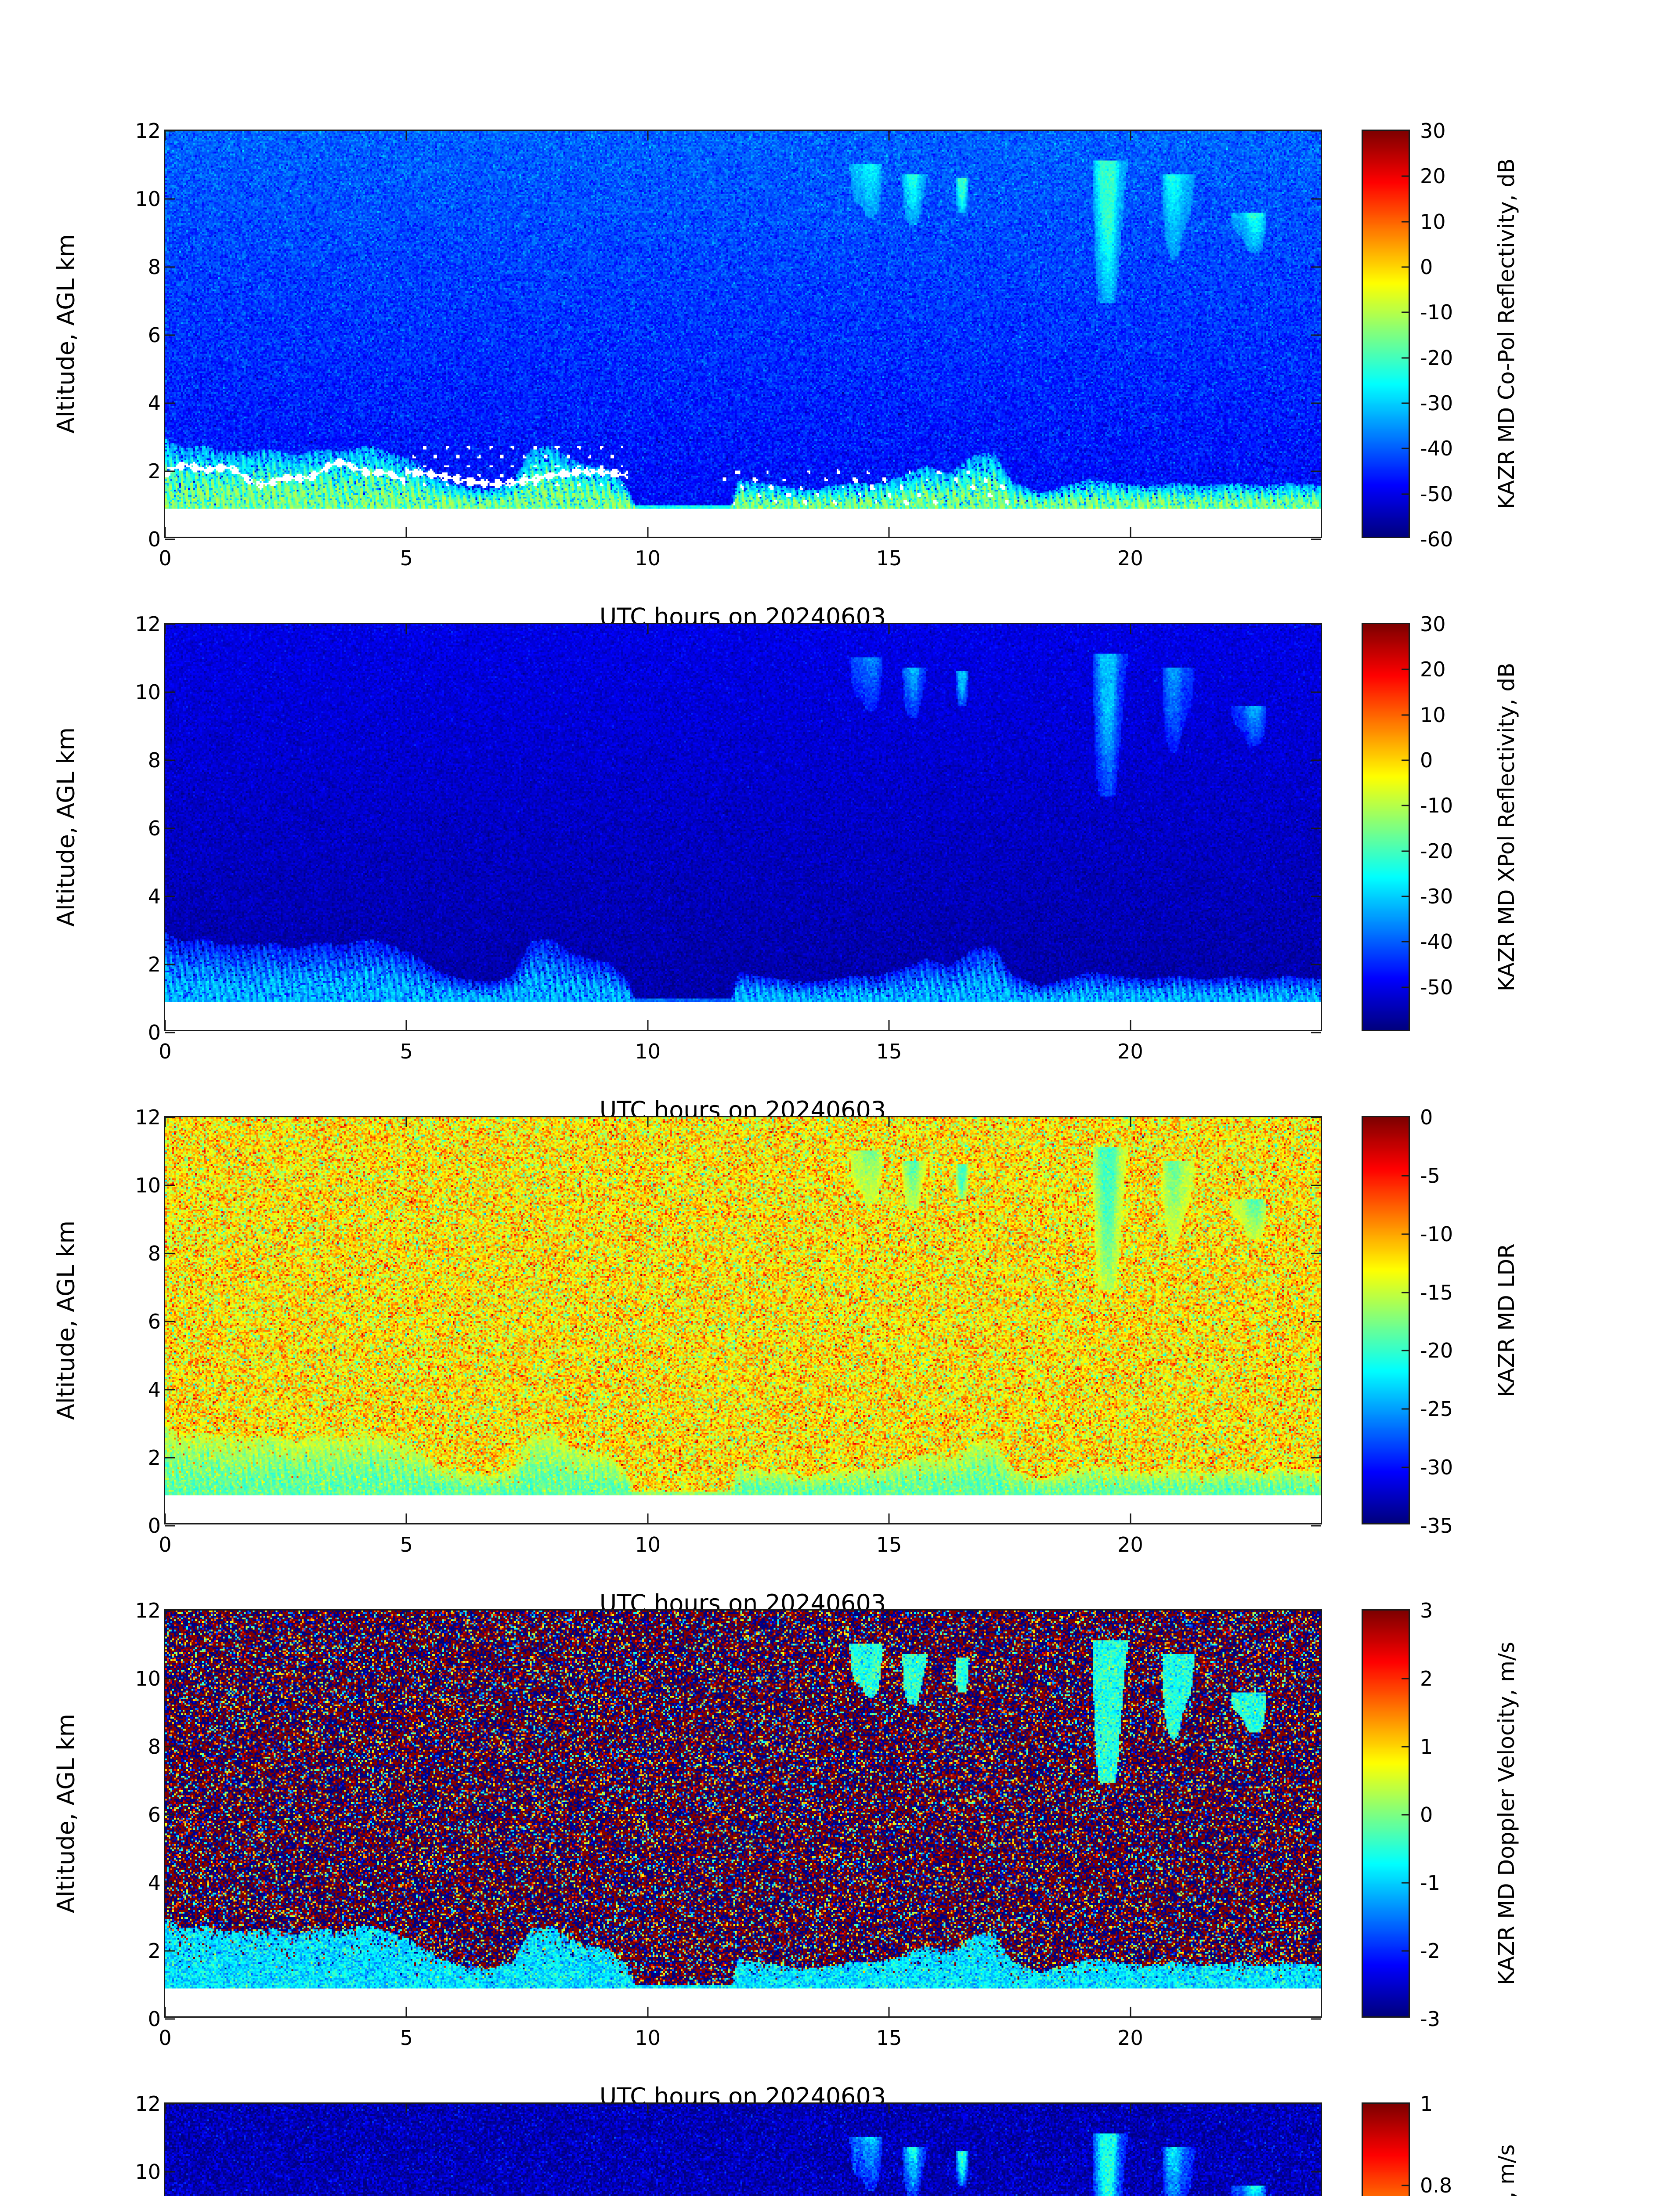 This screenshot has height=2196, width=1680. I want to click on colorbar-xpol-reflectivity: 30 20 10 0 -10 -20 -30 -40 -50, so click(1407, 821).